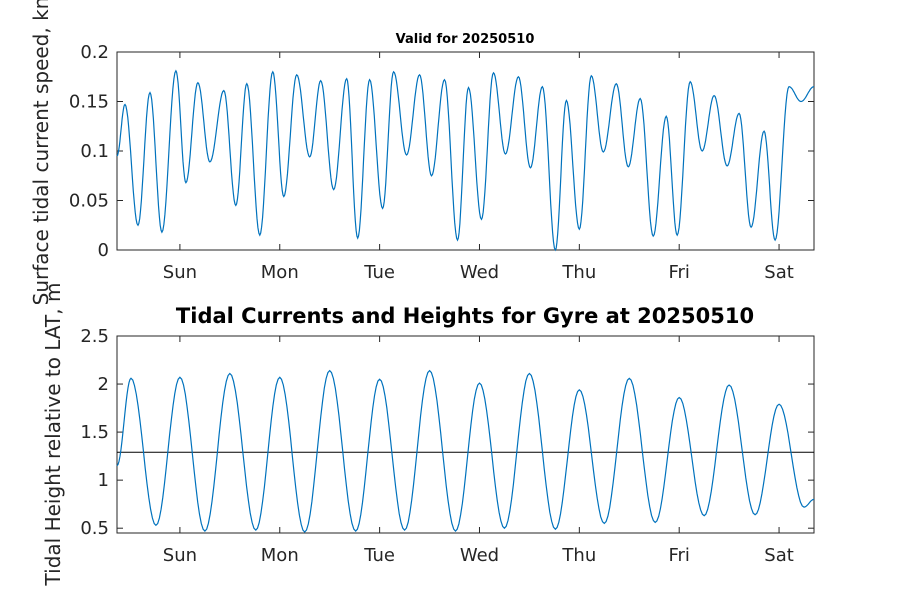 The image size is (900, 600). What do you see at coordinates (53, 435) in the screenshot?
I see `tidal-height-ylabel: Tidal Height relative to LAT, m` at bounding box center [53, 435].